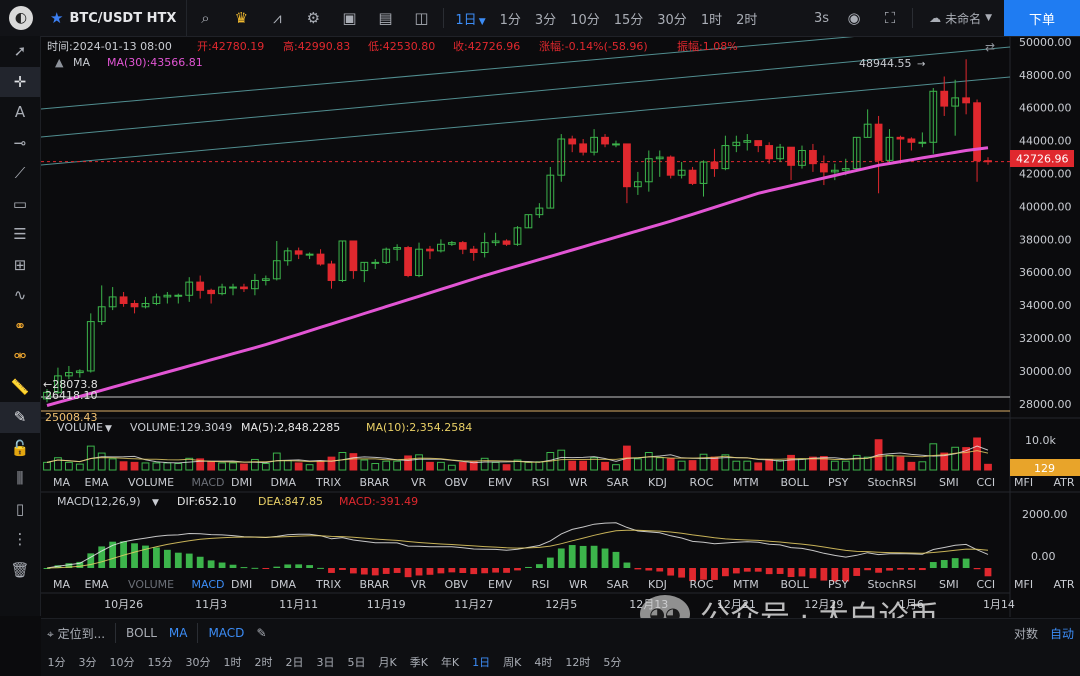  Describe the element at coordinates (470, 20) in the screenshot. I see `interval-1d: 1日 ▼` at that location.